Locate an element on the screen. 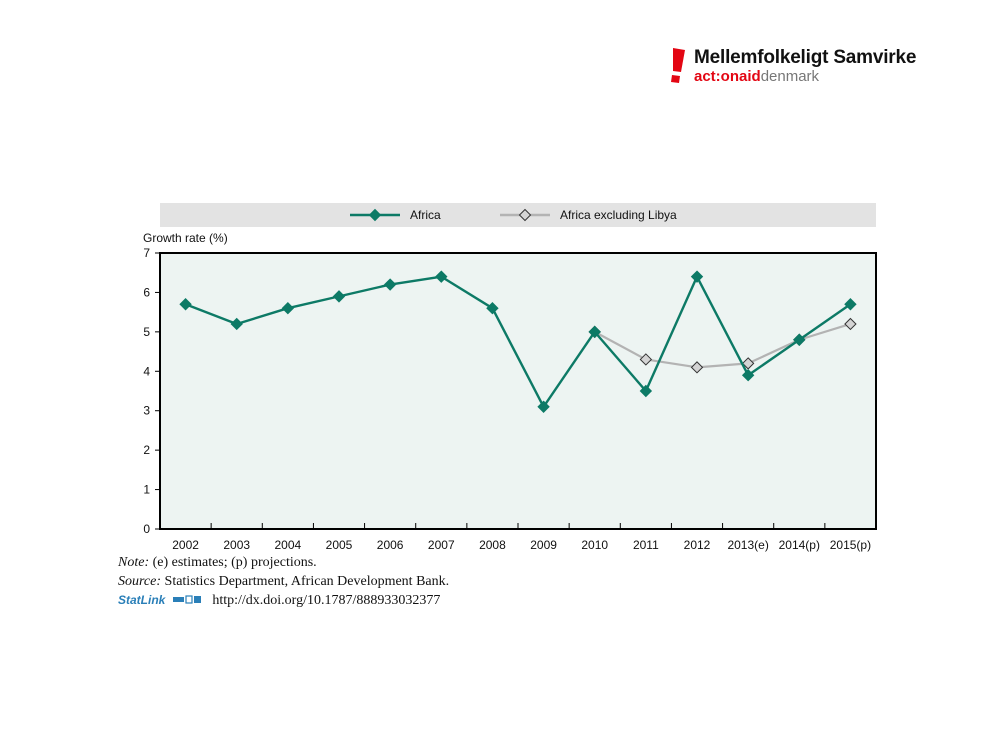 Image resolution: width=1000 pixels, height=750 pixels. x-tick-label: 2006 is located at coordinates (390, 545).